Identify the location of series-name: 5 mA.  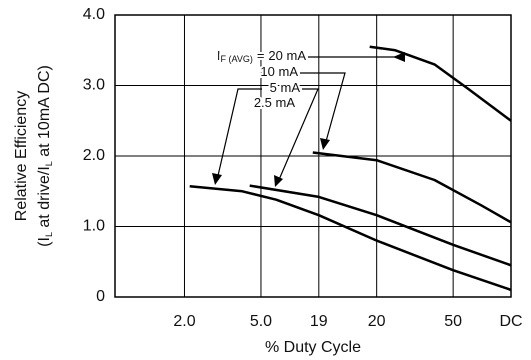
(285, 87).